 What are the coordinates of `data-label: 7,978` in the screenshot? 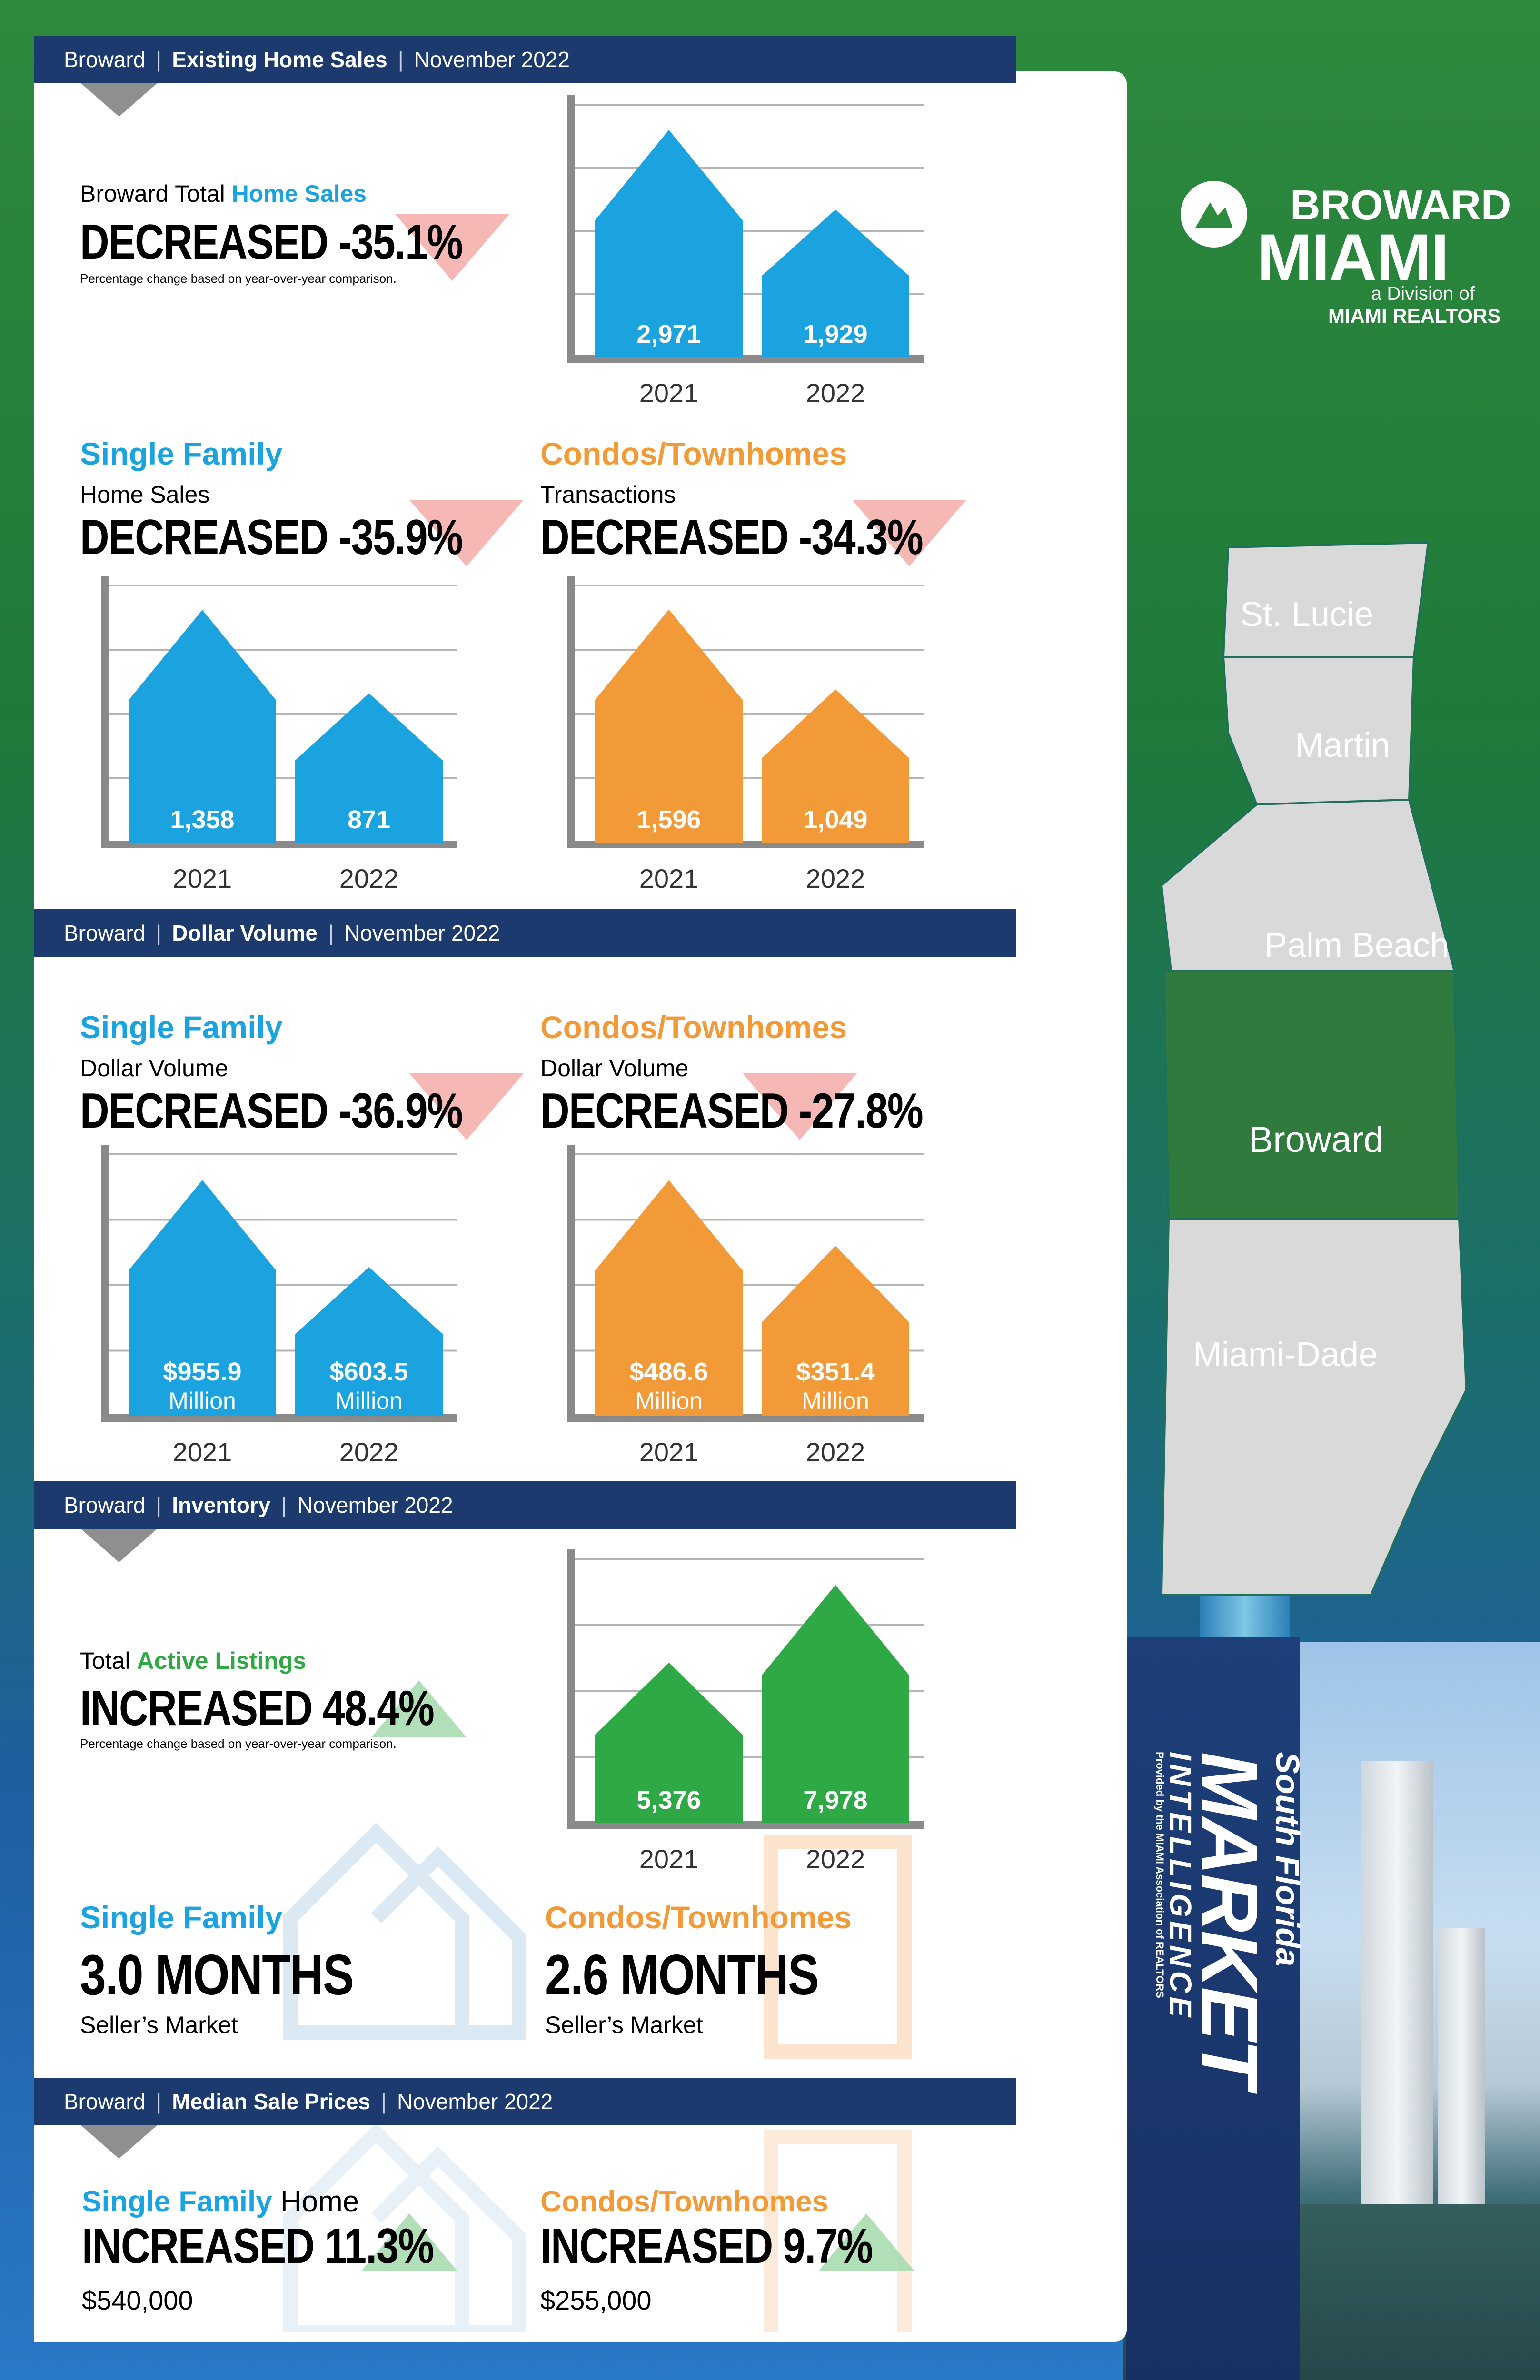 It's located at (835, 1800).